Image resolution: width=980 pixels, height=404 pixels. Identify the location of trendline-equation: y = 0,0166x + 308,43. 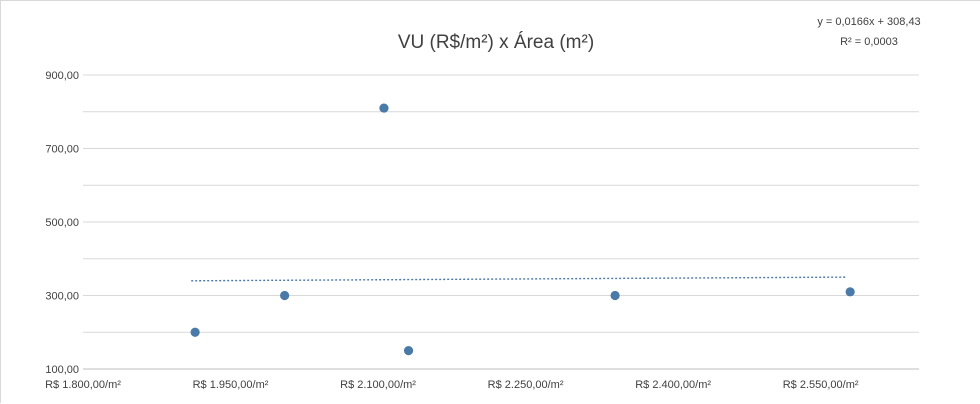
(868, 22).